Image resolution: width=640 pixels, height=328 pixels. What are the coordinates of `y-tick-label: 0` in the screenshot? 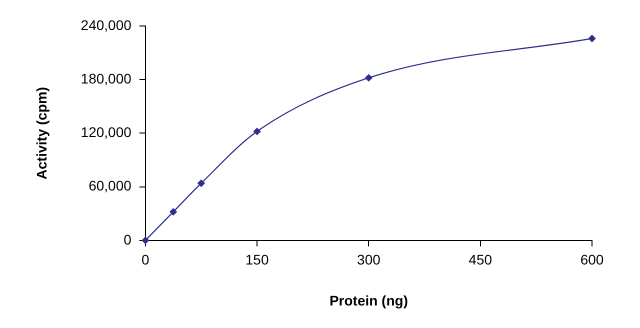 It's located at (128, 239).